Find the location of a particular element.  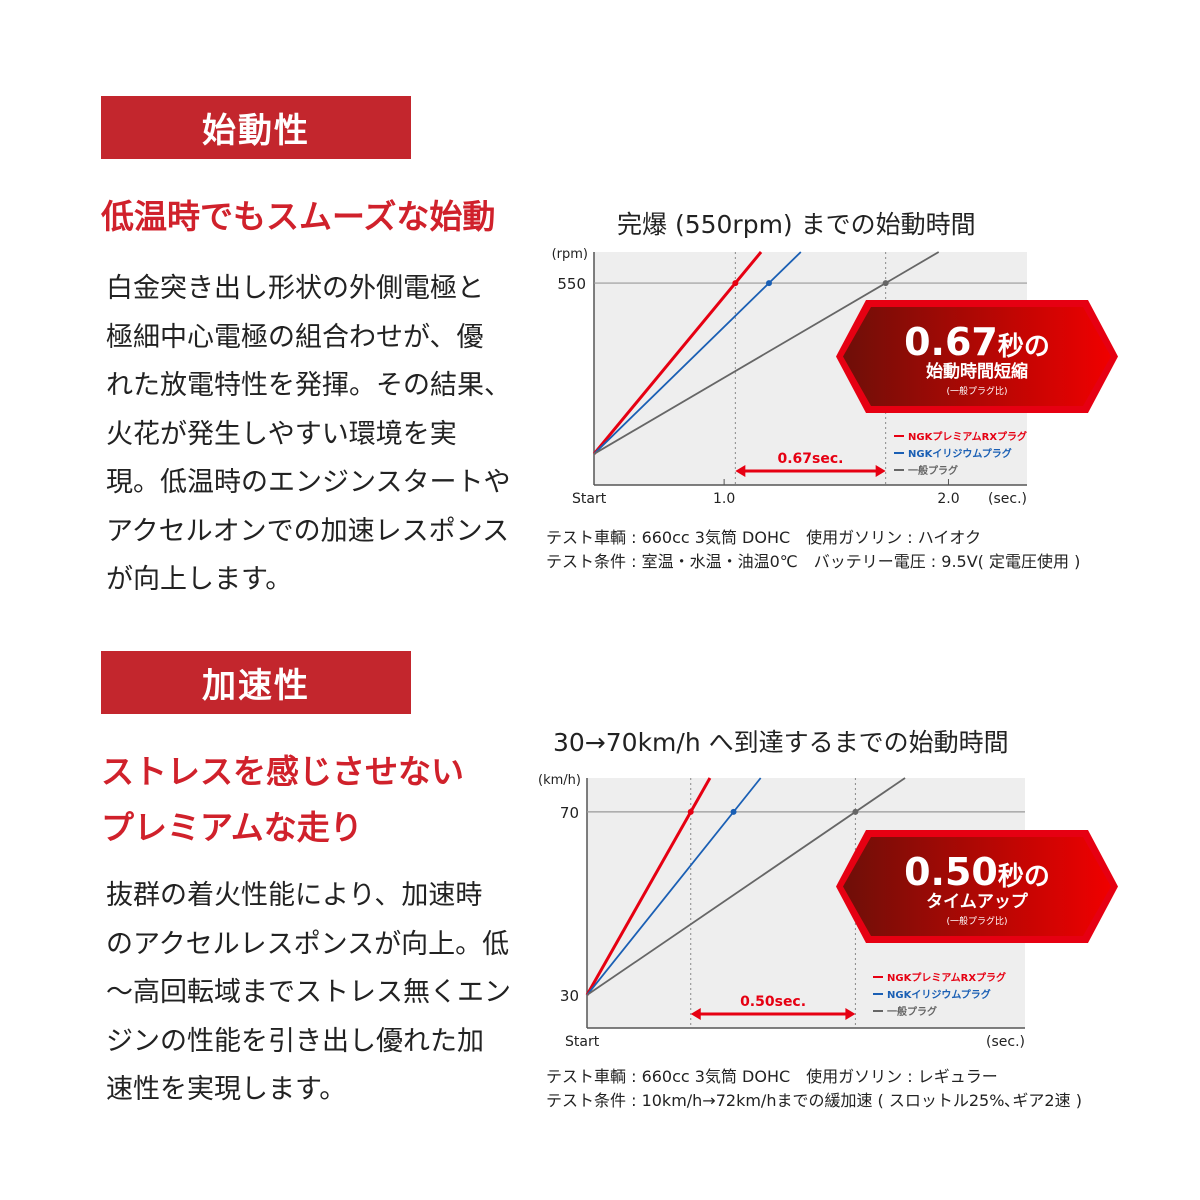

gap-label: 0.67sec. is located at coordinates (811, 459).